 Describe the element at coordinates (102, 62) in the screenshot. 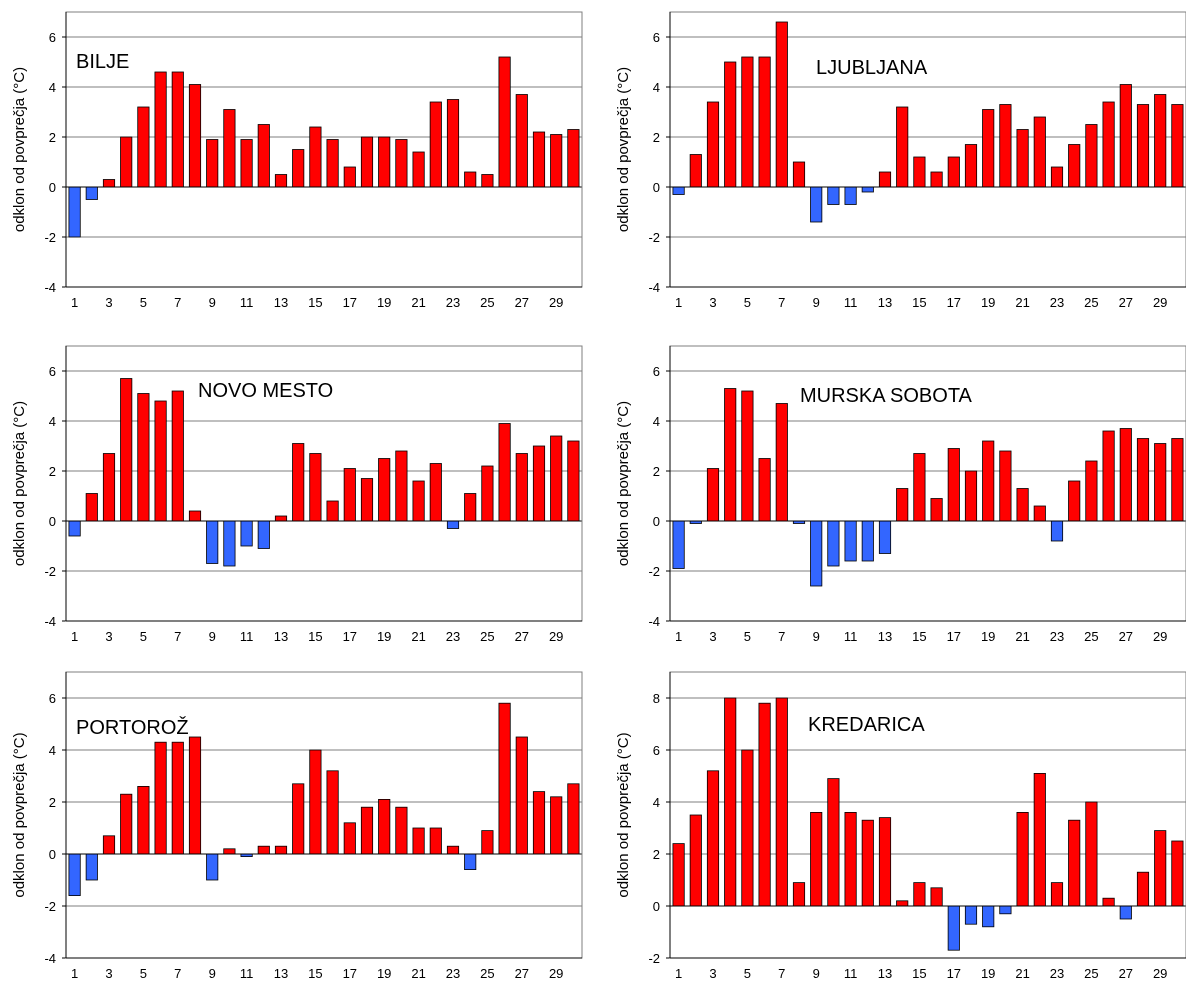

I see `chart-title: BILJE` at that location.